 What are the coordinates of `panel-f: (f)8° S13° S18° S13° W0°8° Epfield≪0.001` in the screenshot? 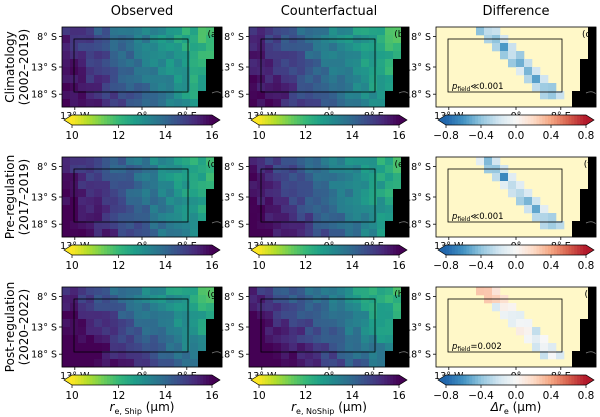 It's located at (501, 204).